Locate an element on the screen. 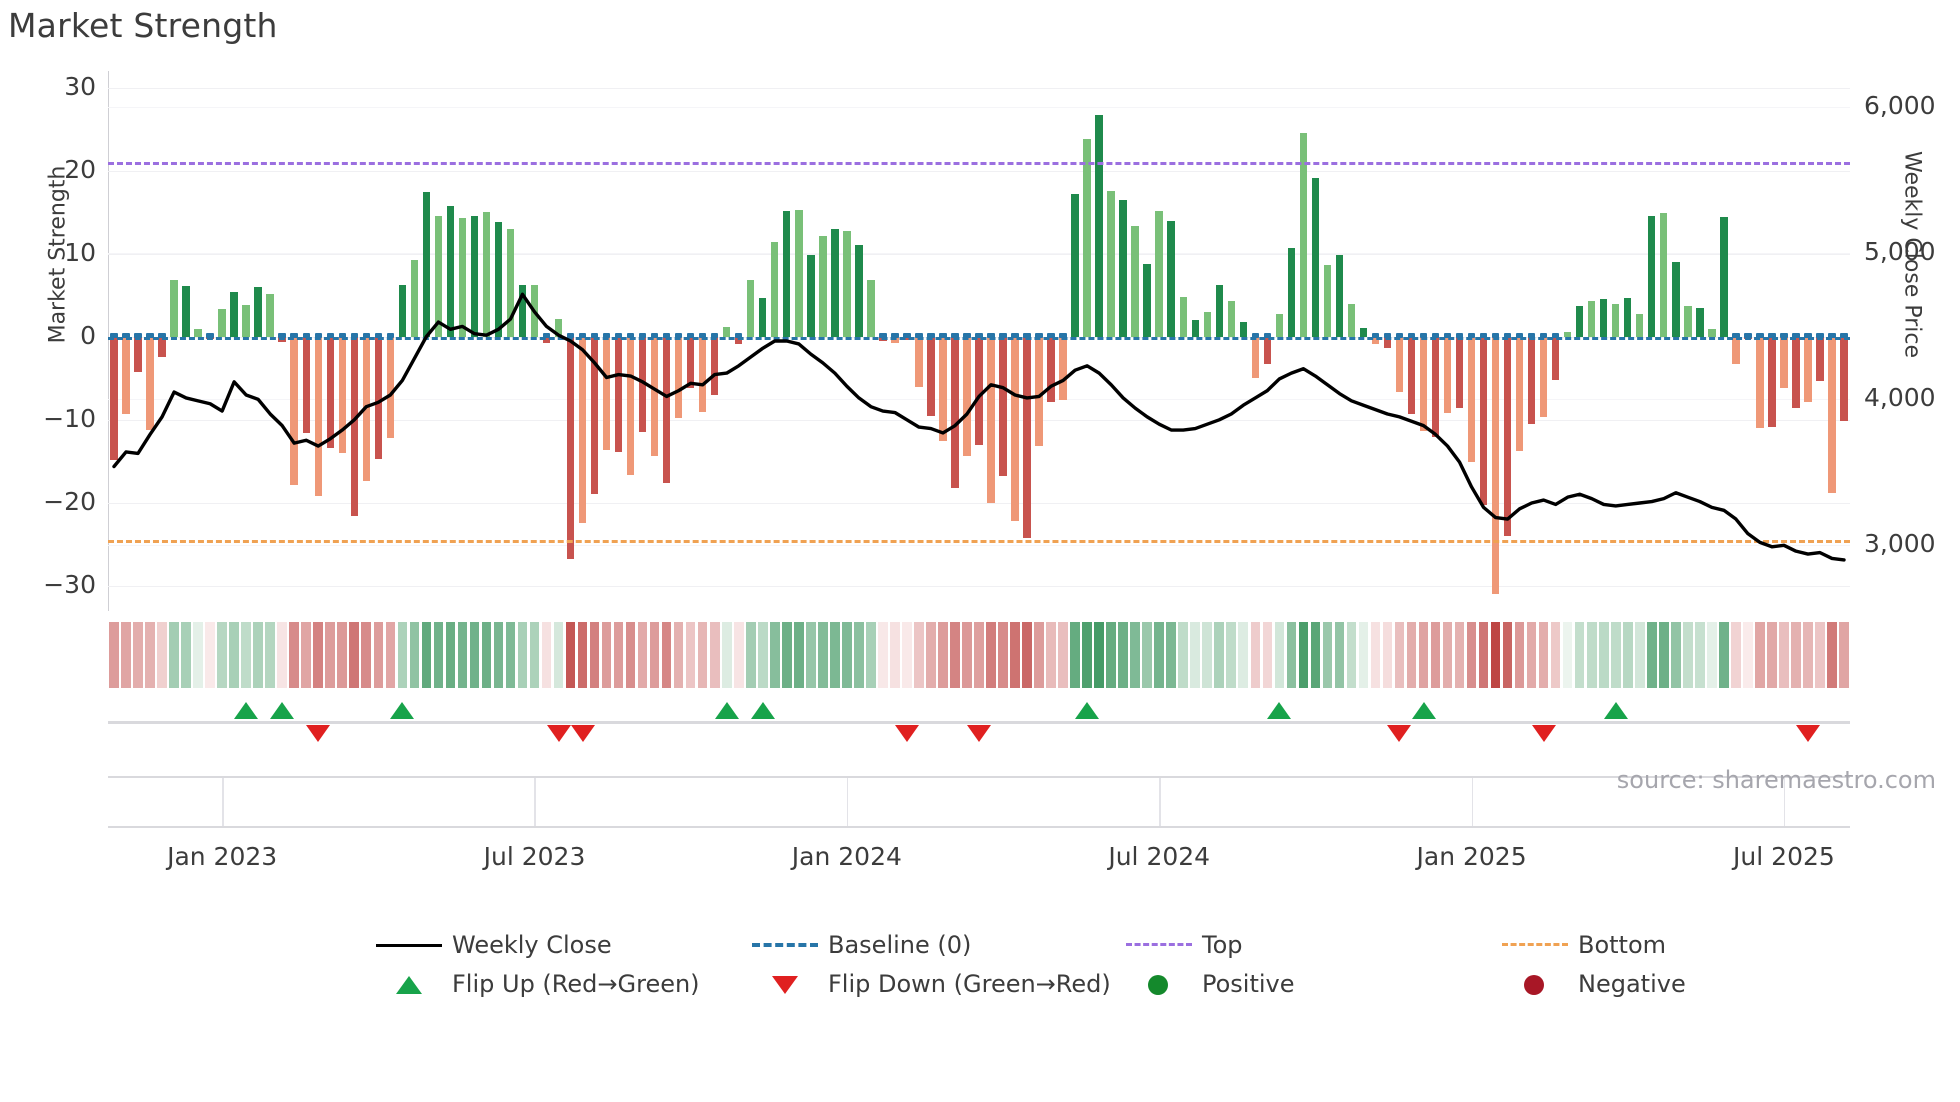 The width and height of the screenshot is (1960, 1102). legend-item-top: Top is located at coordinates (1182, 944).